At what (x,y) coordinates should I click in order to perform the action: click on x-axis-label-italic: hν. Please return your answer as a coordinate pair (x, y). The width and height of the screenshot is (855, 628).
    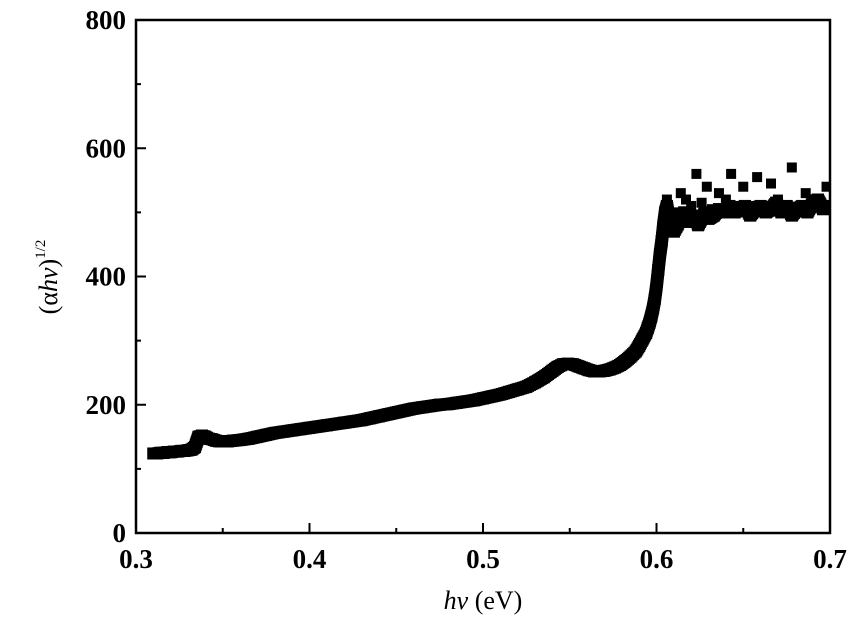
    Looking at the image, I should click on (456, 600).